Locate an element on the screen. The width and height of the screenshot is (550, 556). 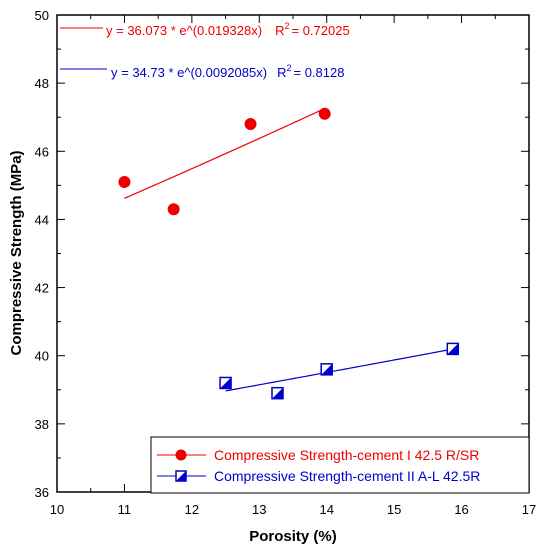
y-tick-label: 48 is located at coordinates (42, 83).